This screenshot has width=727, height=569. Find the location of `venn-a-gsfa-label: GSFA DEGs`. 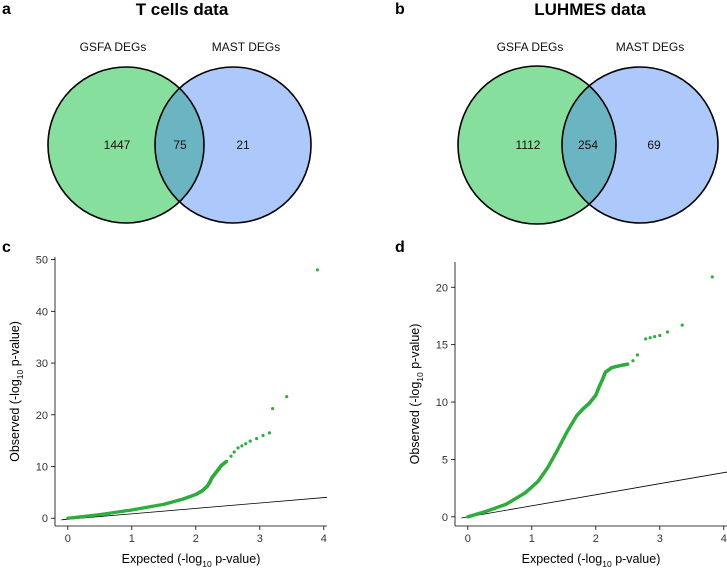

venn-a-gsfa-label: GSFA DEGs is located at coordinates (113, 47).